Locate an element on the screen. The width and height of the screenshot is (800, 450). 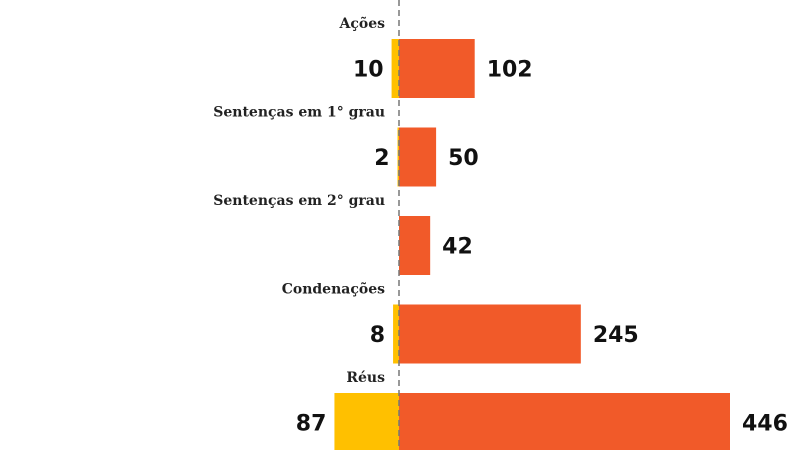
category-label: Condenações is located at coordinates (333, 289).